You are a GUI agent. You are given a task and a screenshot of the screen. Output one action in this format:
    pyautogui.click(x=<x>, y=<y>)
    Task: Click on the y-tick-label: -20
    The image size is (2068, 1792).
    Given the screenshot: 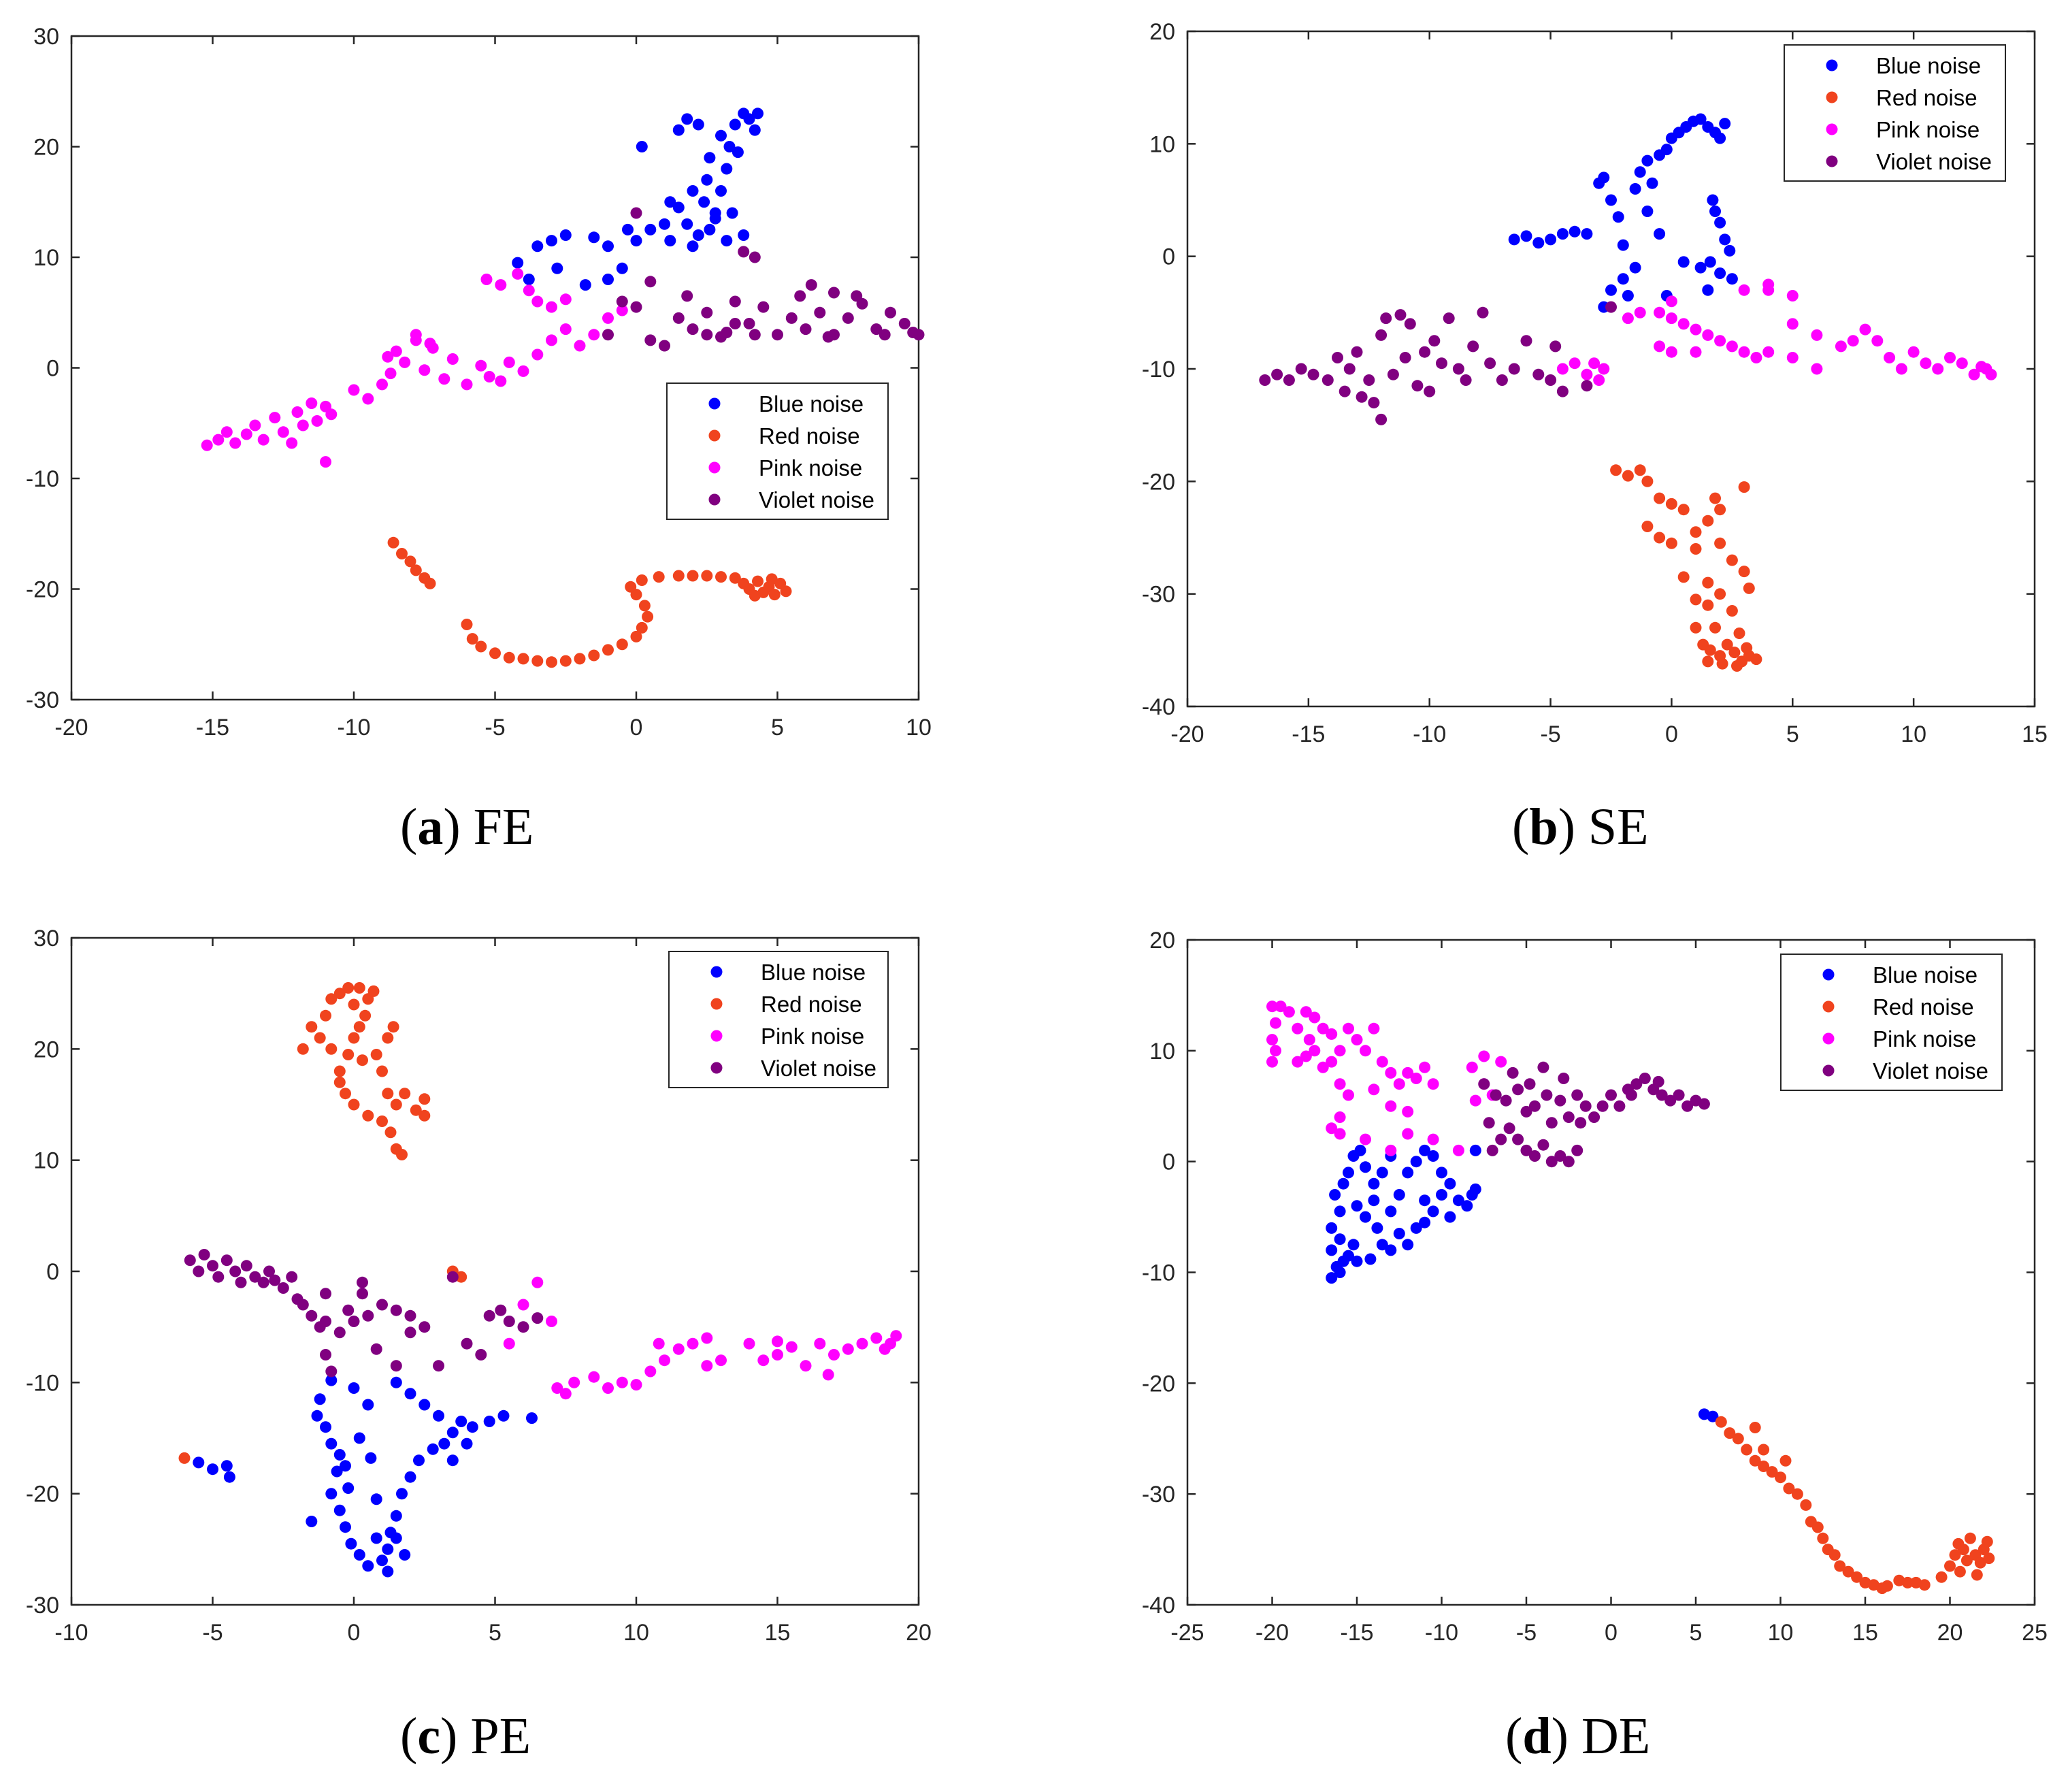 What is the action you would take?
    pyautogui.click(x=43, y=590)
    